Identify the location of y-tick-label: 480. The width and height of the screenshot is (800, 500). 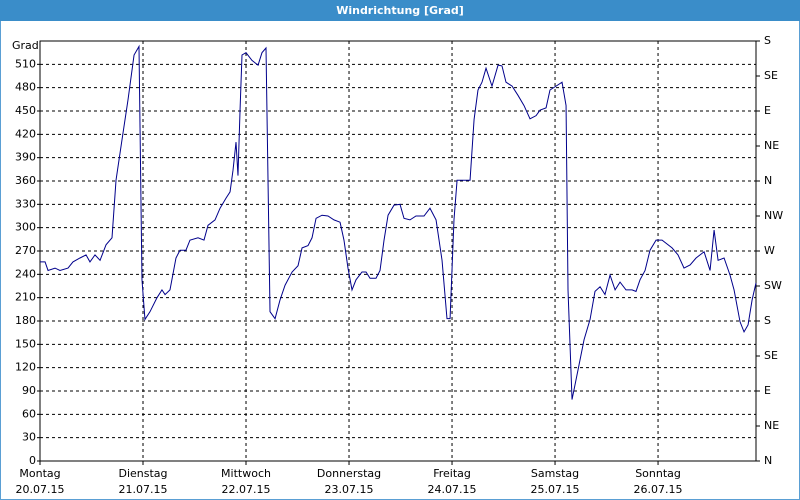
(25, 87).